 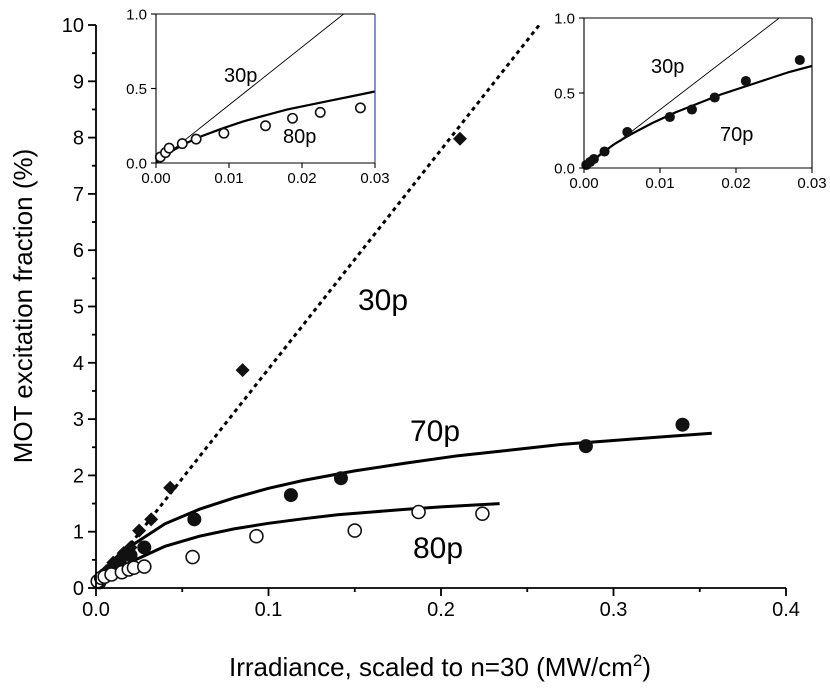 I want to click on x-tick-label: 0.2, so click(x=441, y=610).